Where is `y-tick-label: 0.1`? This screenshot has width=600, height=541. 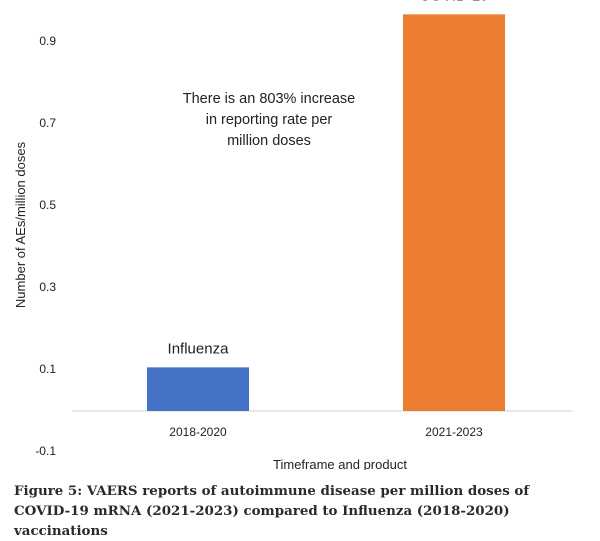
y-tick-label: 0.1 is located at coordinates (47, 369).